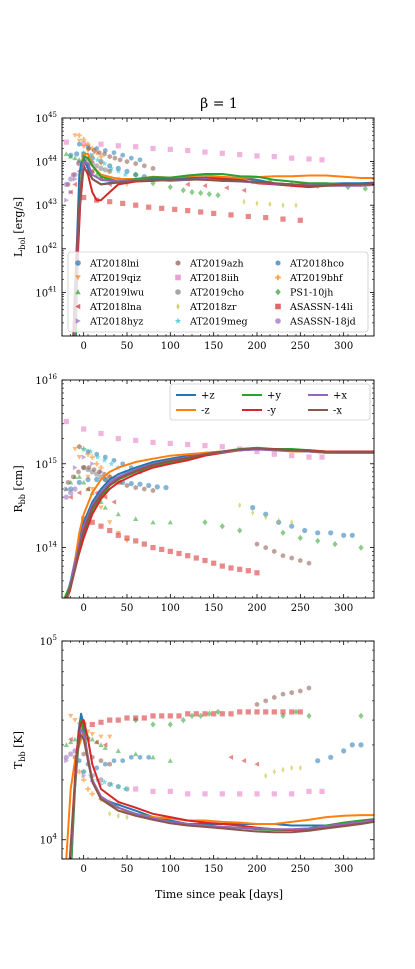 The width and height of the screenshot is (415, 969). I want to click on legend-label: AT2018lni, so click(114, 264).